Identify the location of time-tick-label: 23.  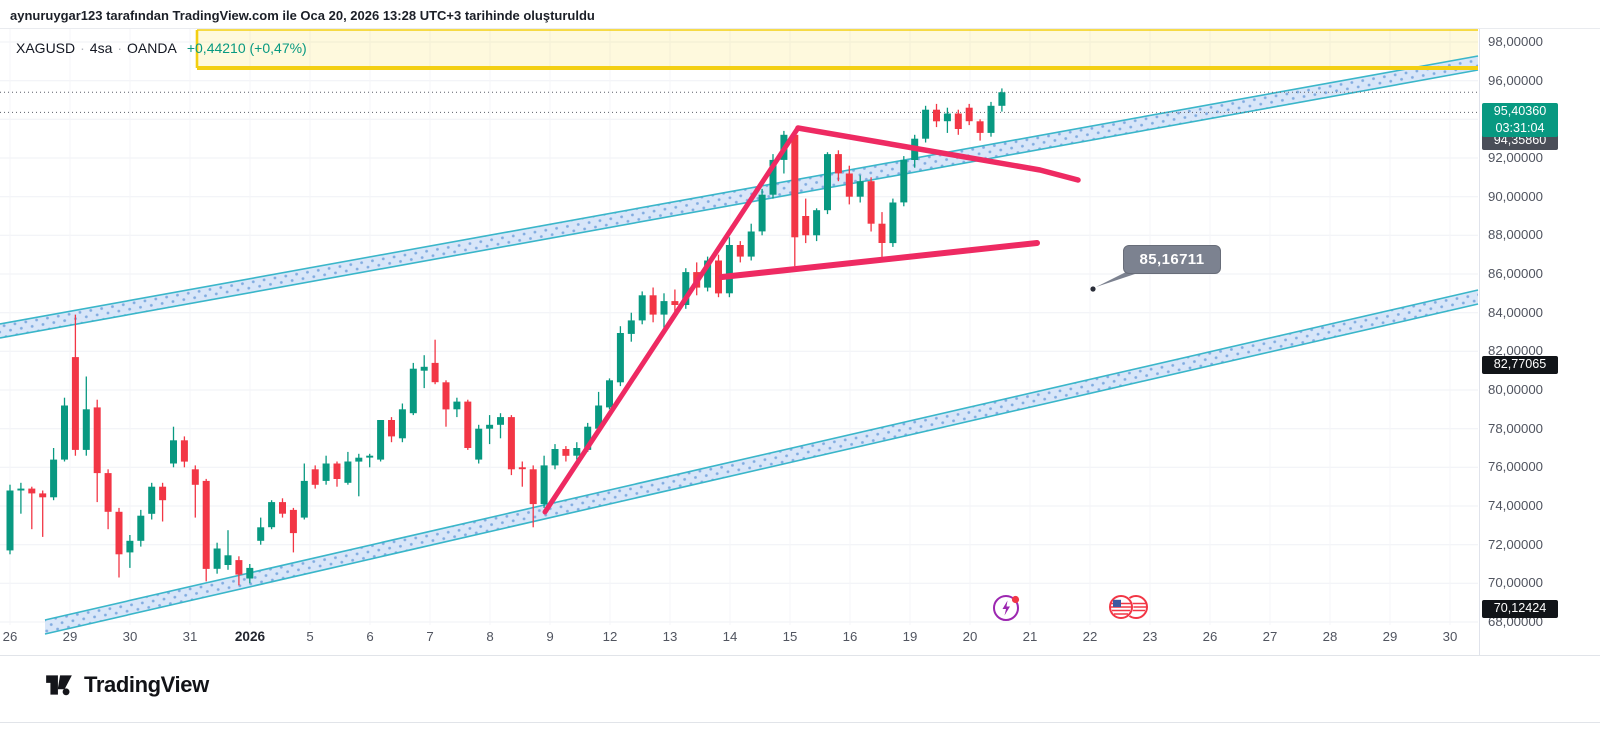
(1150, 636).